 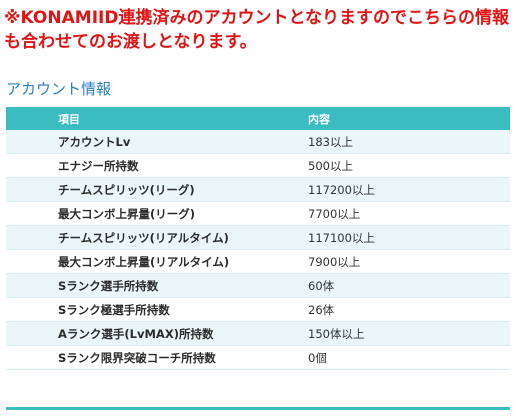 I want to click on row-key: チームスピリッツ(リーグ), so click(x=157, y=189).